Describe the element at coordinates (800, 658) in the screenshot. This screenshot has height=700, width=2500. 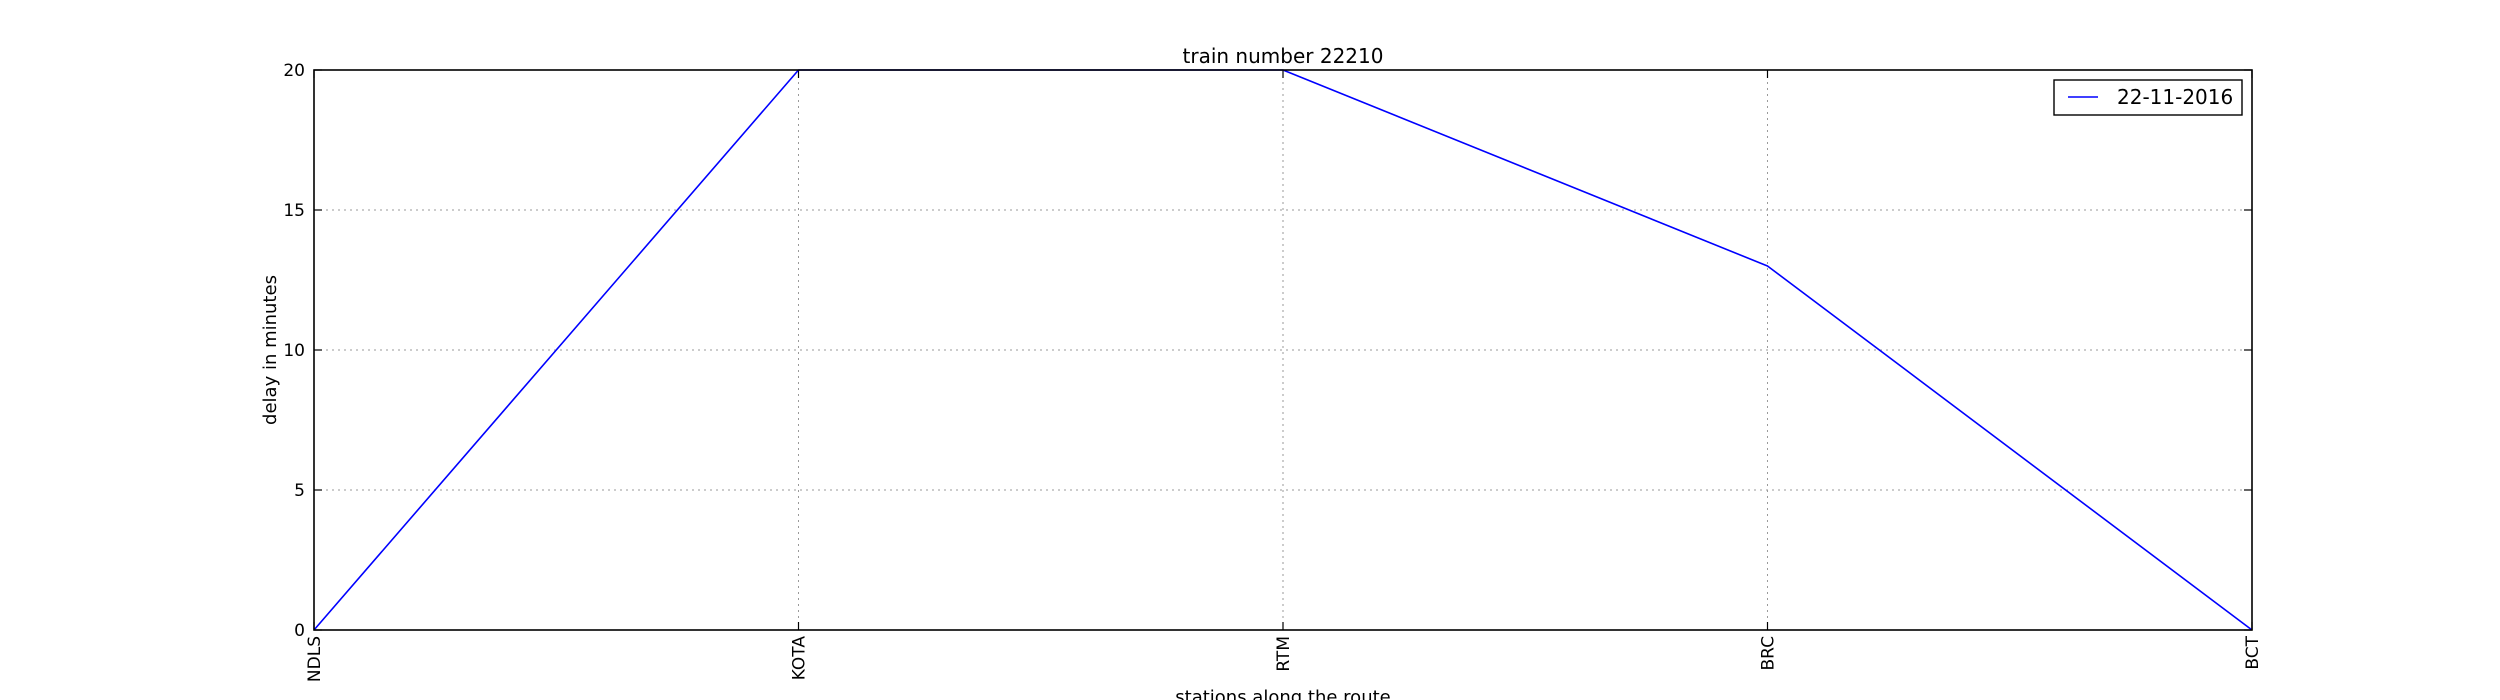
I see `x-tick-label: KOTA` at that location.